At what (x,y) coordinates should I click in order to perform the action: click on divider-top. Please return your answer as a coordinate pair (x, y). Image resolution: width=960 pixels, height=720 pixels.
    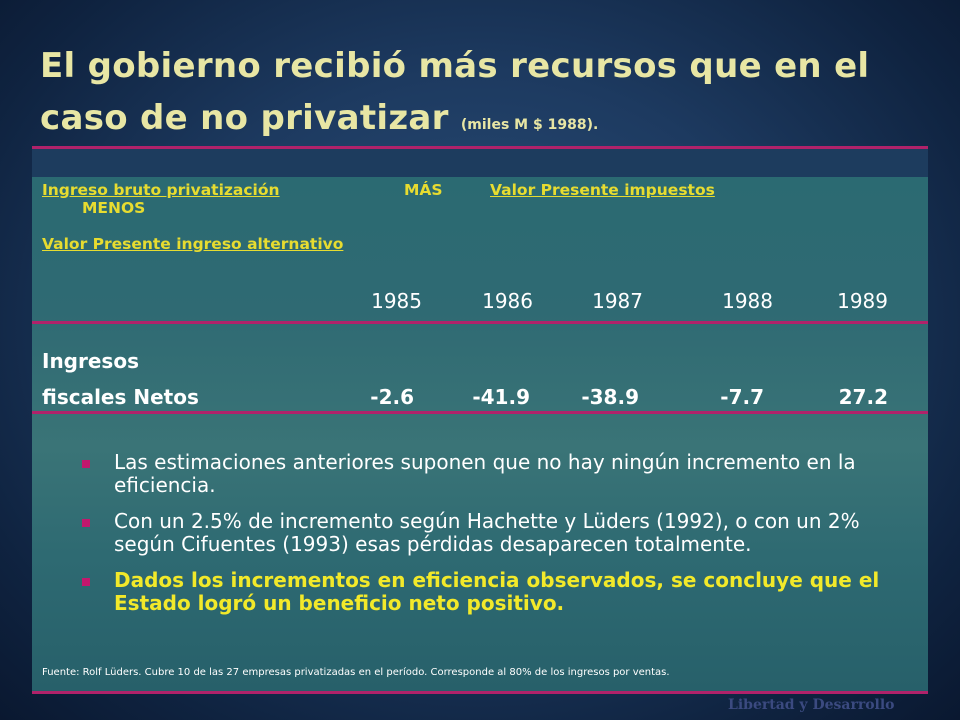
    Looking at the image, I should click on (480, 322).